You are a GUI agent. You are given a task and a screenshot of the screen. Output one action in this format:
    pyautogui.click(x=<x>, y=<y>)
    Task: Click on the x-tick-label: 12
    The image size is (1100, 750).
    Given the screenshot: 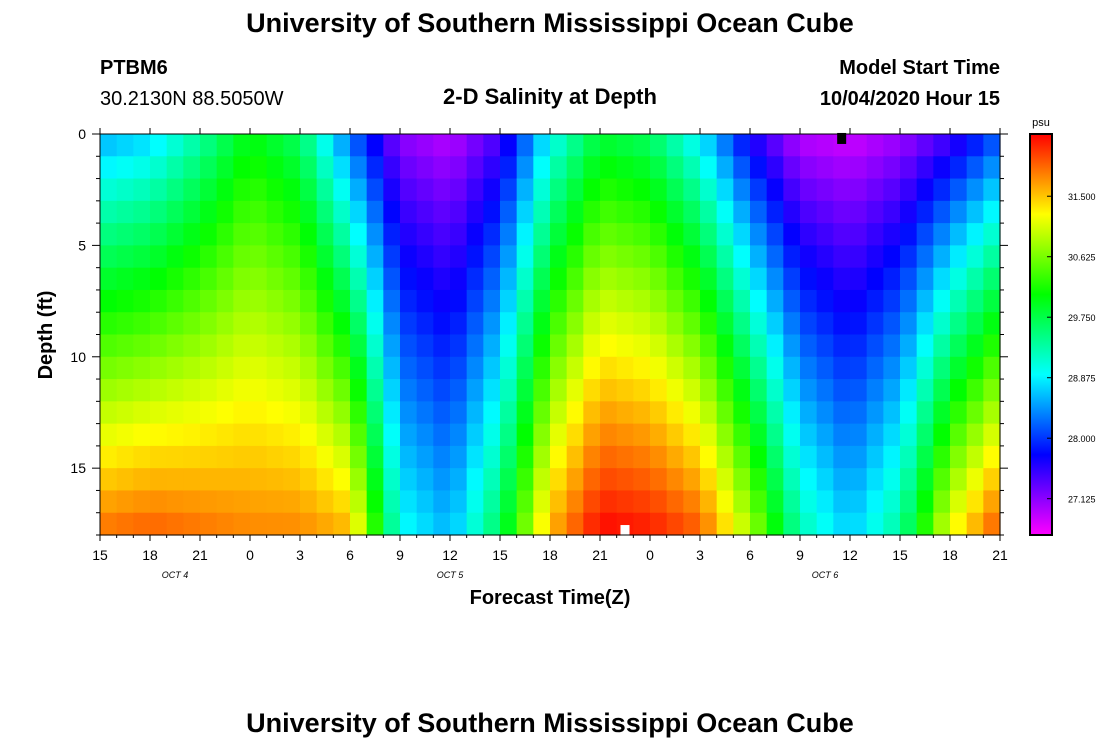 What is the action you would take?
    pyautogui.click(x=450, y=555)
    